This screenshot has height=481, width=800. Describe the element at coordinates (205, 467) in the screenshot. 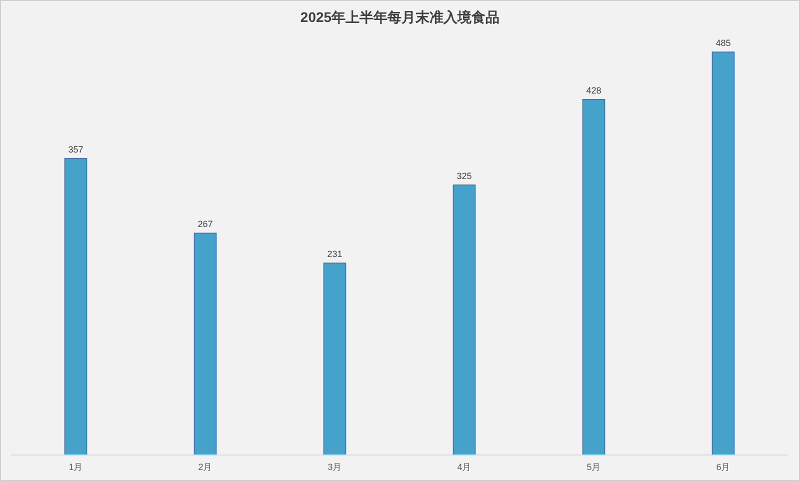

I see `x-tick-label: 2月` at that location.